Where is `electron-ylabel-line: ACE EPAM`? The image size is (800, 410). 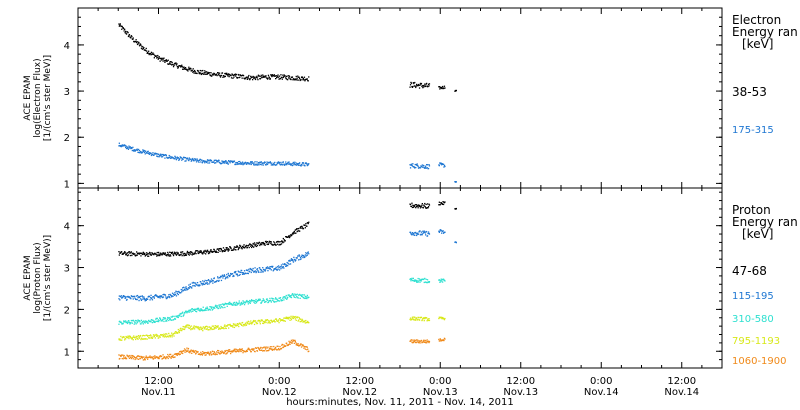 electron-ylabel-line: ACE EPAM is located at coordinates (28, 97).